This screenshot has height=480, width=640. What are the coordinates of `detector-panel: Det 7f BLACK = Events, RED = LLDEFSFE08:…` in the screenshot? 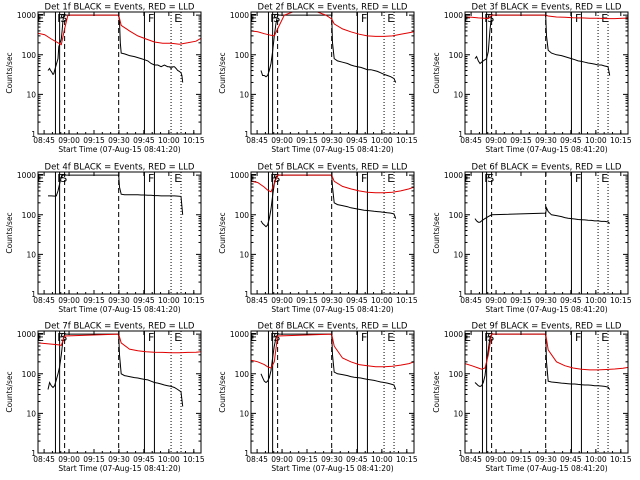 It's located at (105, 398).